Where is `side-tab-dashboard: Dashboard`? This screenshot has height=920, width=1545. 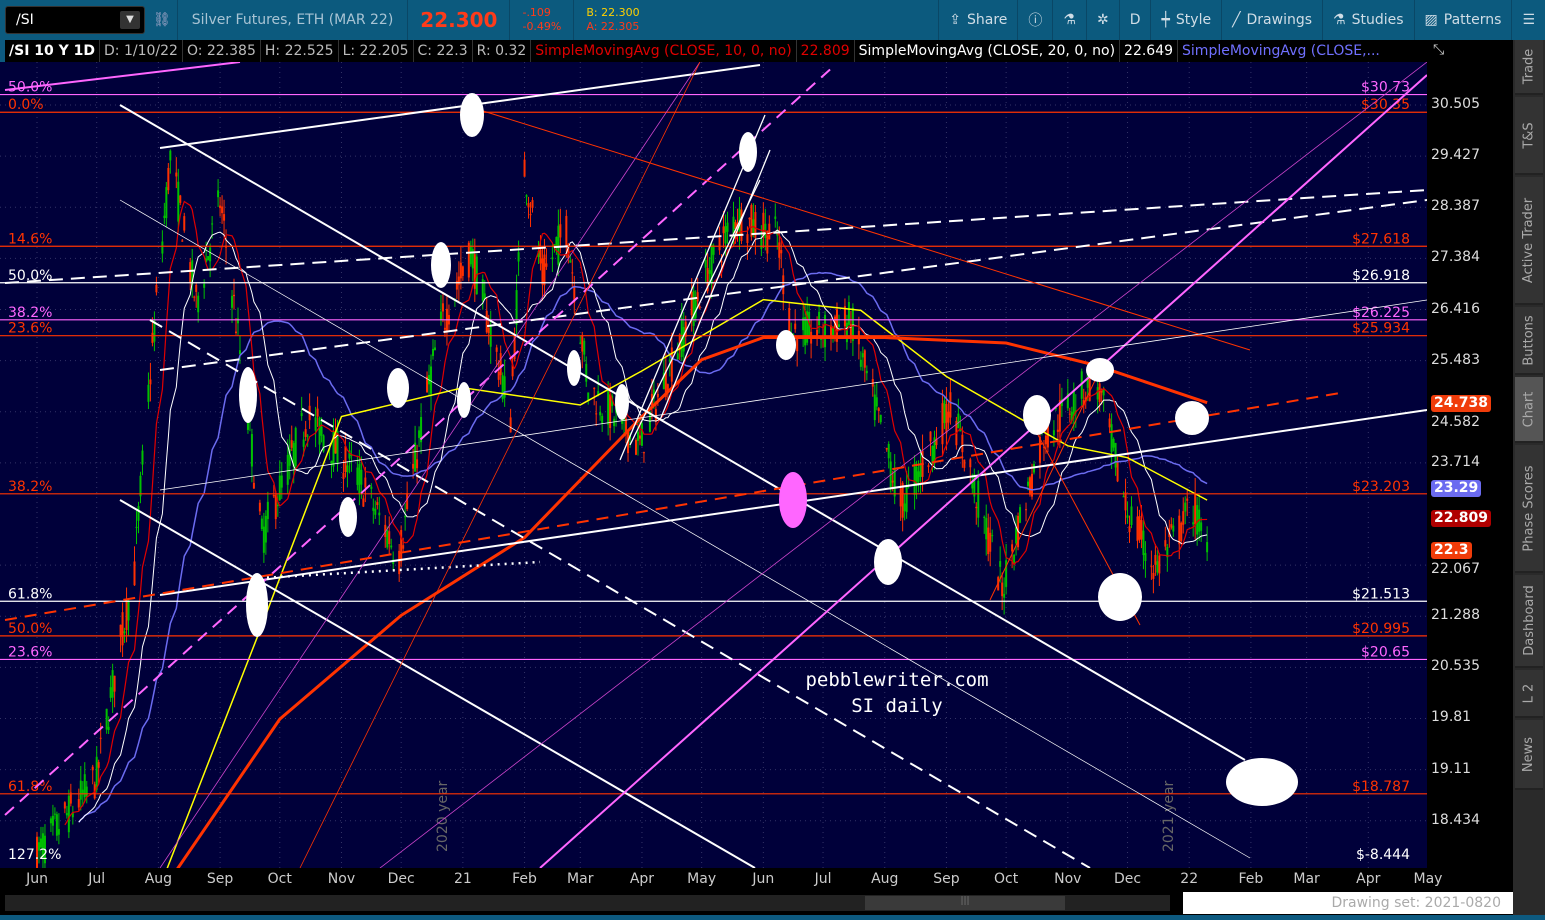 side-tab-dashboard: Dashboard is located at coordinates (1529, 621).